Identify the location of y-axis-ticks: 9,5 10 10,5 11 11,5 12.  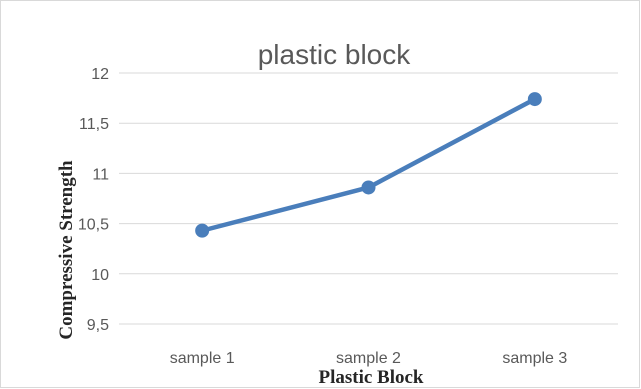
(93, 200).